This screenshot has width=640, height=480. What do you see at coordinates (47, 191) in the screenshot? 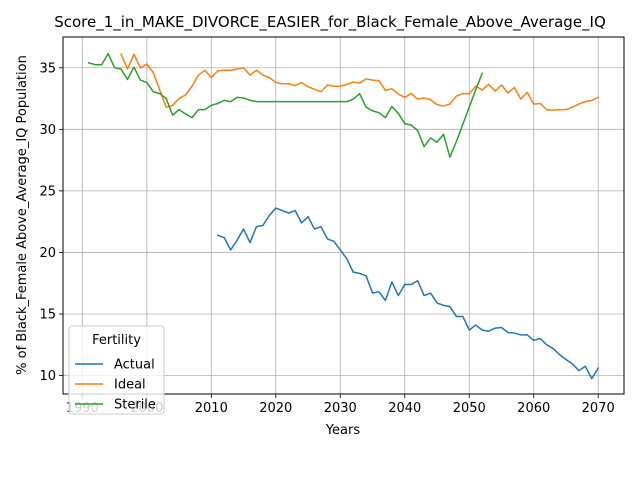
I see `y-tick-label: 25` at bounding box center [47, 191].